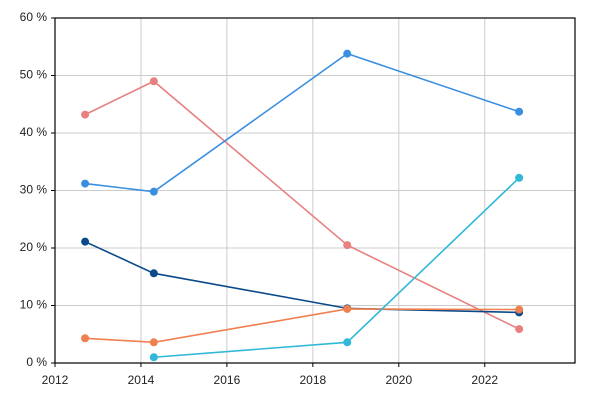 This screenshot has width=600, height=400. What do you see at coordinates (34, 132) in the screenshot?
I see `y-tick-label: 40 %` at bounding box center [34, 132].